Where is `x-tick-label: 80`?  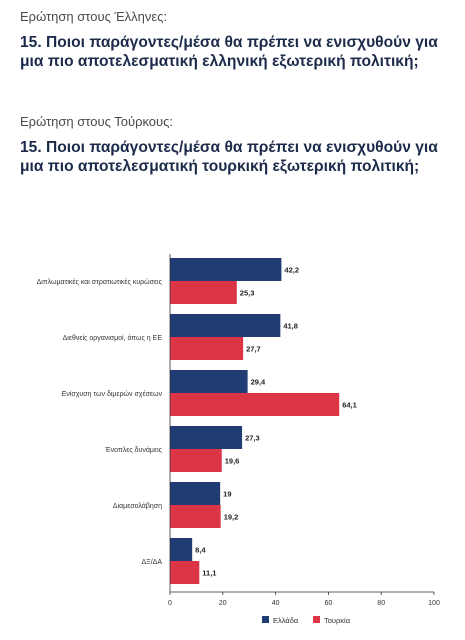 x-tick-label: 80 is located at coordinates (381, 603).